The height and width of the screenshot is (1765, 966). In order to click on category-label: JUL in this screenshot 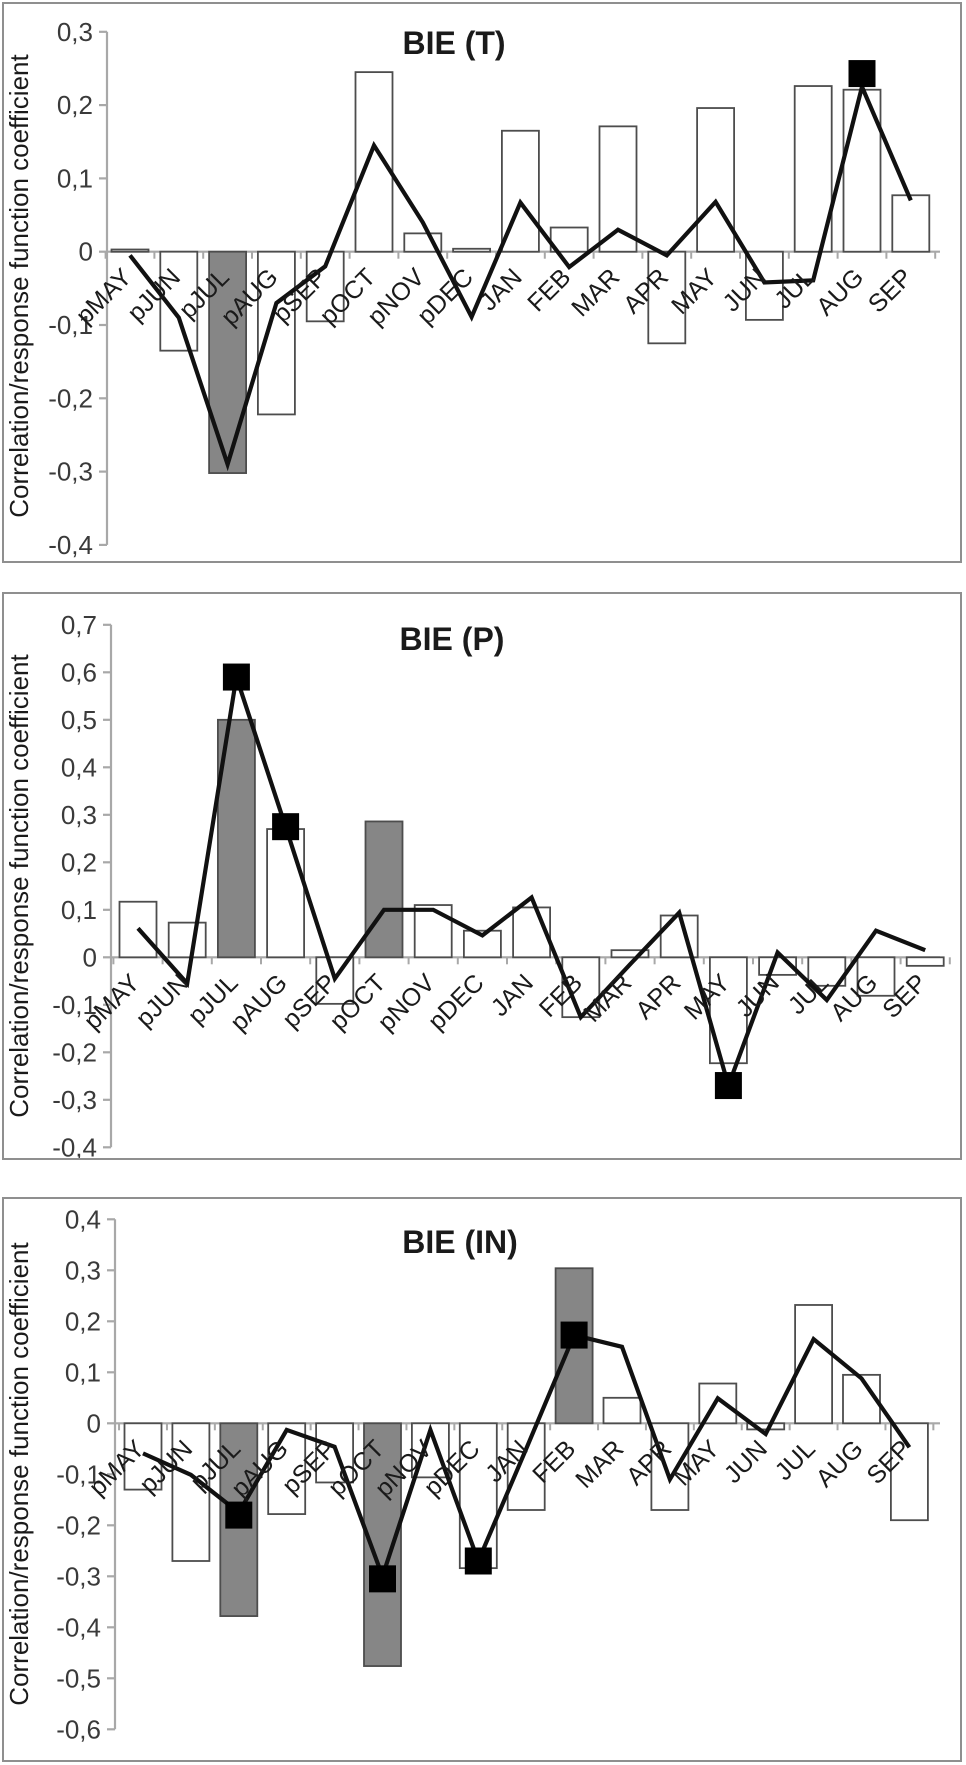, I will do `click(795, 1460)`.